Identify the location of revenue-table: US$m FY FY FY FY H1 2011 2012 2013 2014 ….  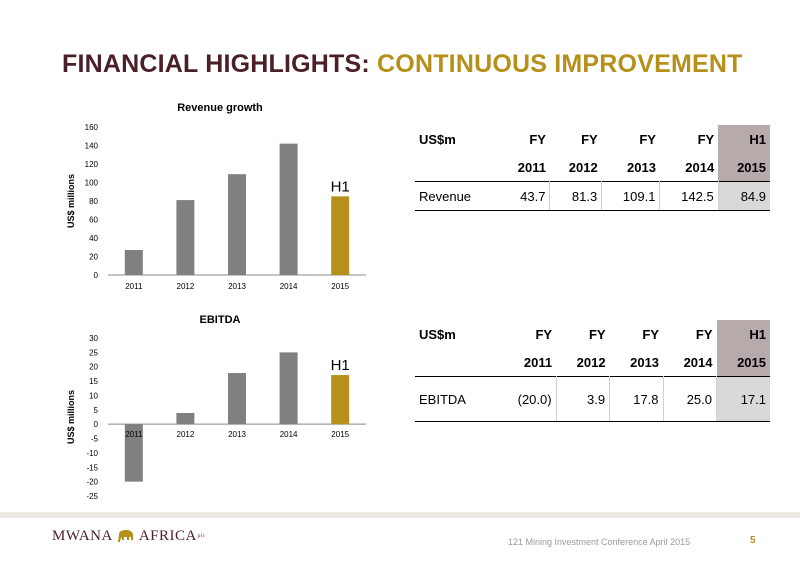
(592, 168).